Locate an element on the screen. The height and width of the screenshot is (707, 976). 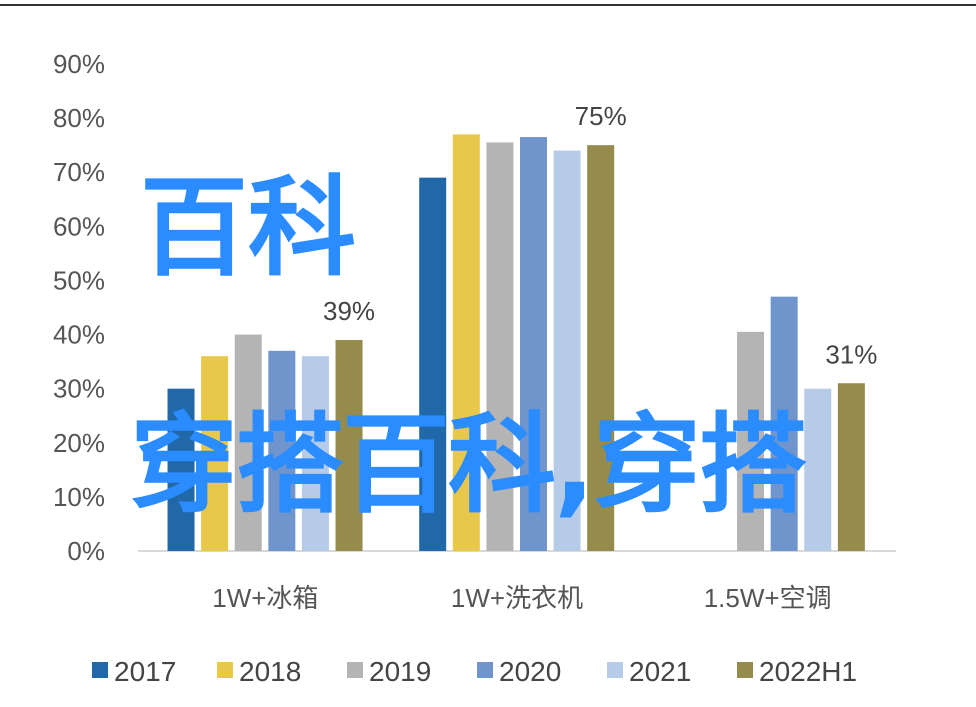
legend-label-2021: 2021 is located at coordinates (660, 671).